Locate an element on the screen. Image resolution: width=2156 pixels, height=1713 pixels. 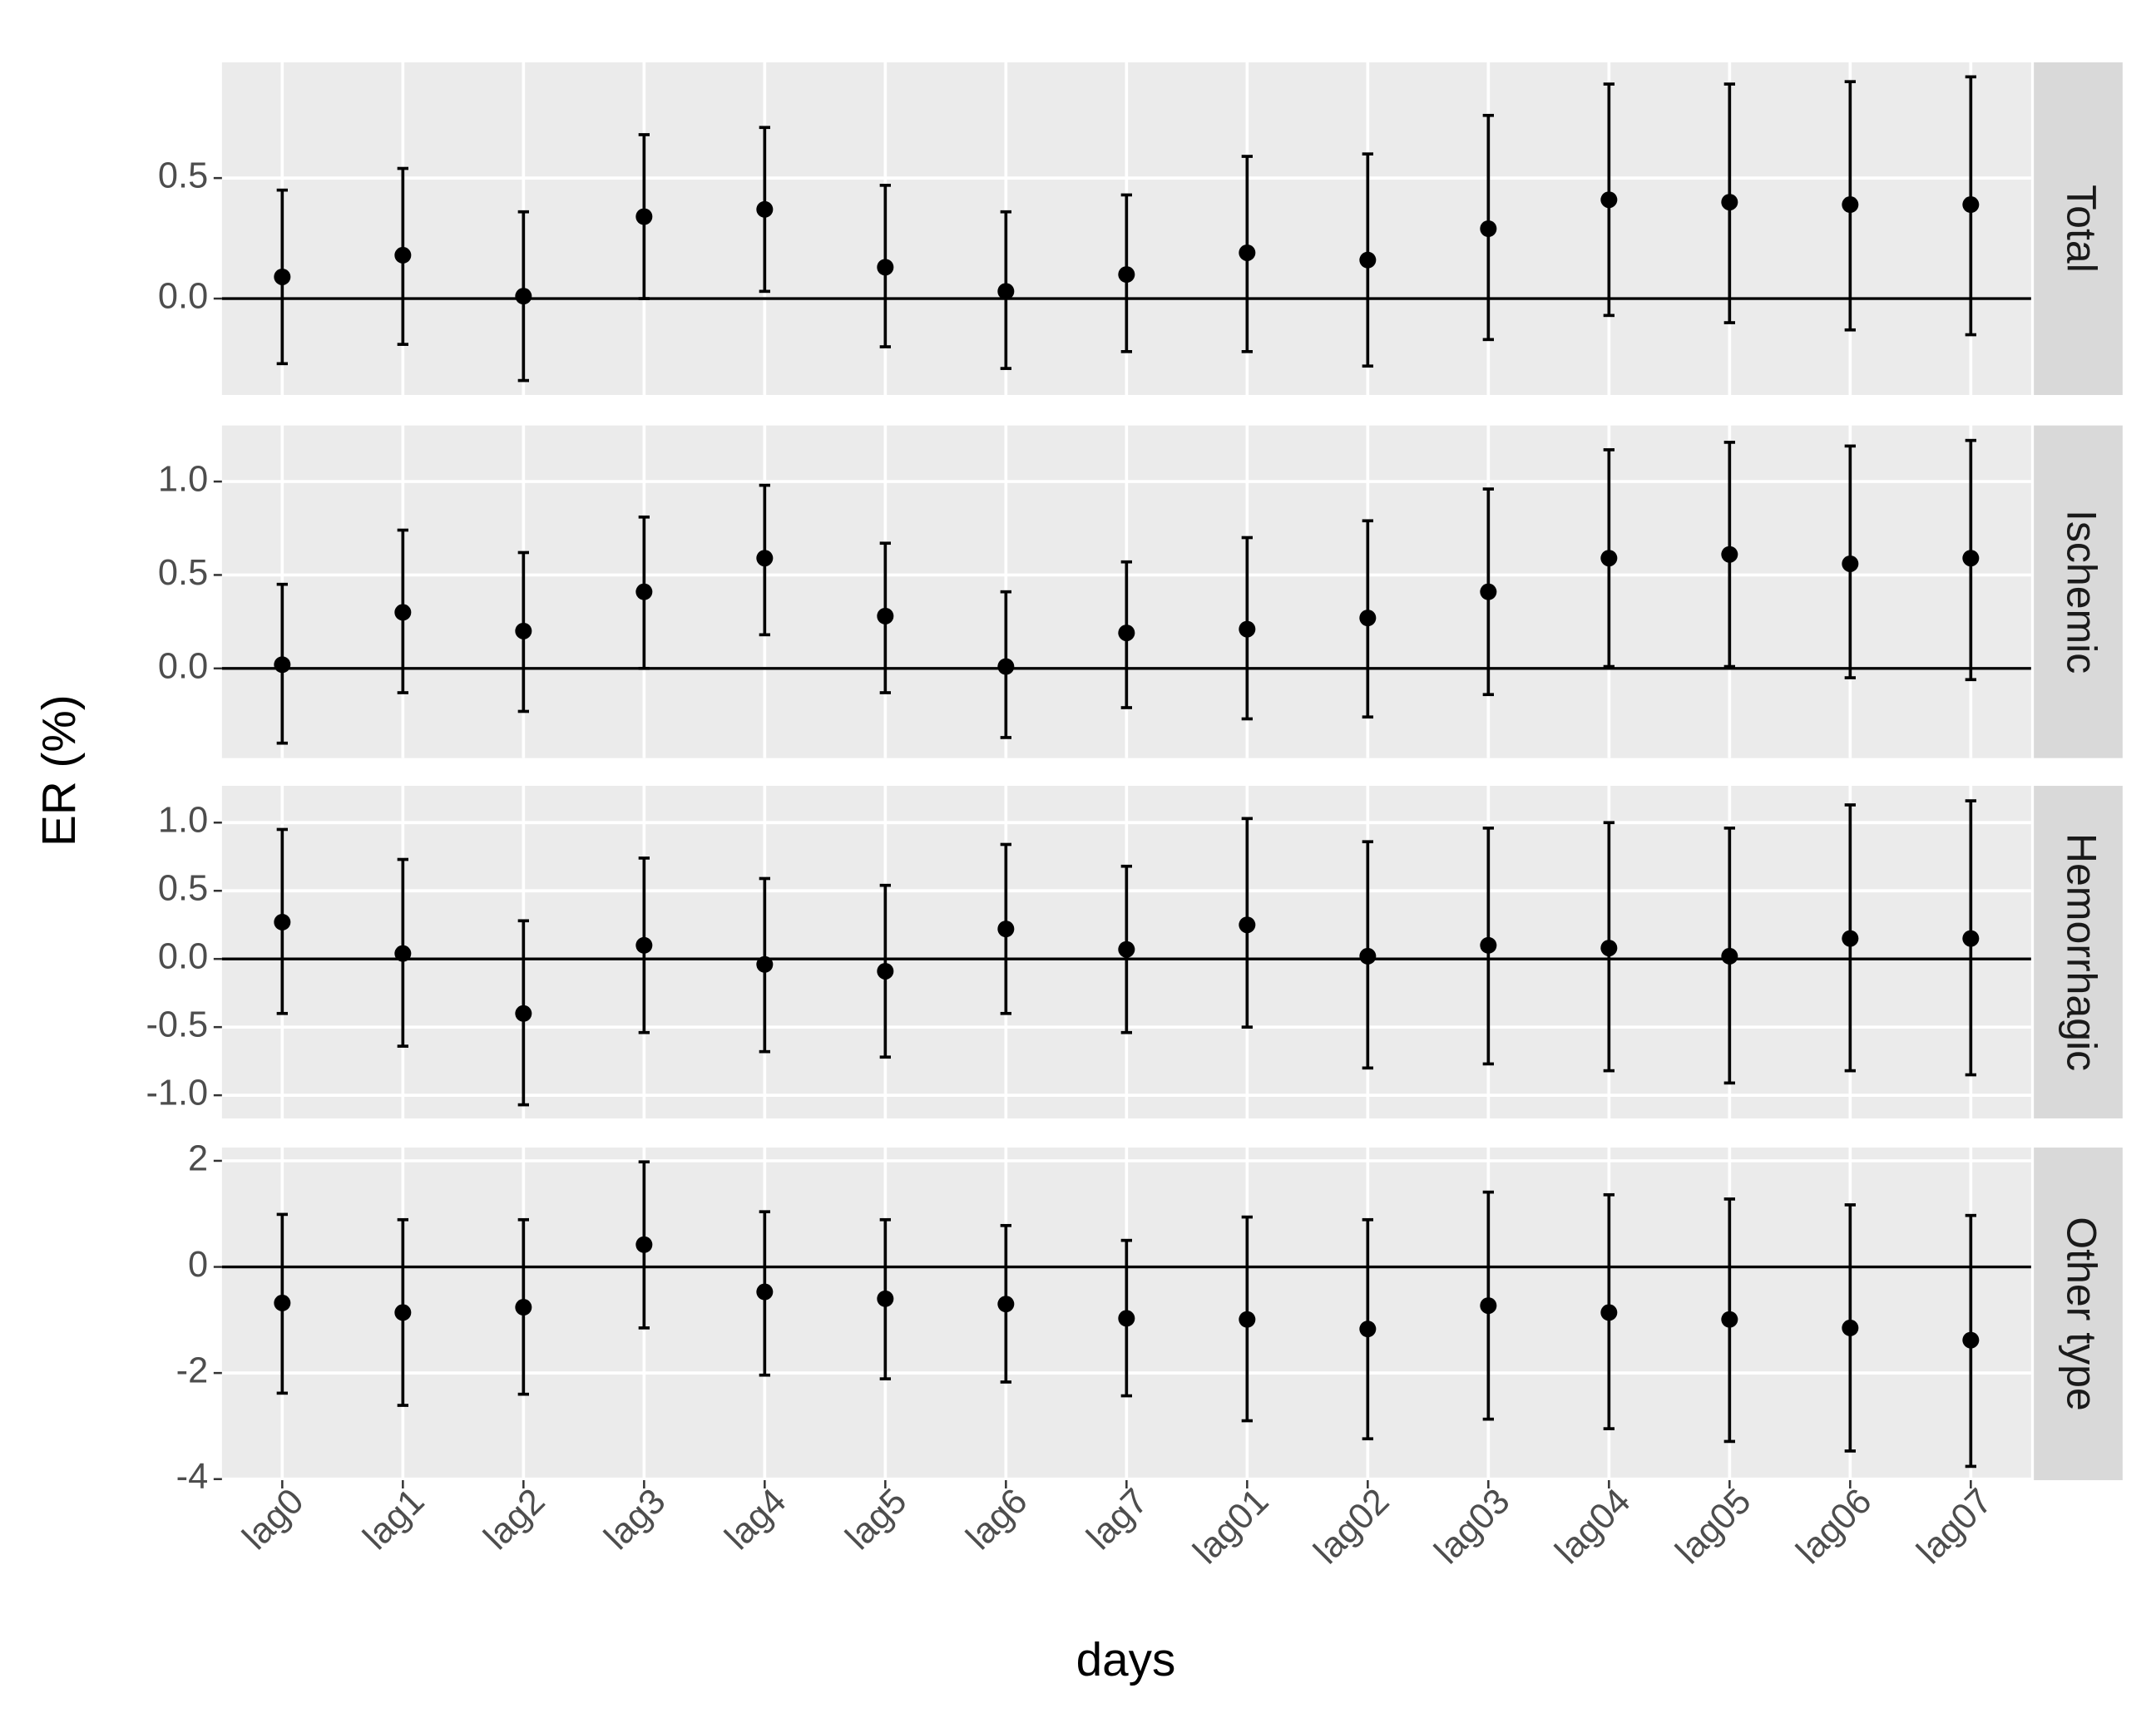
x-tick-label: lag4 is located at coordinates (756, 1519).